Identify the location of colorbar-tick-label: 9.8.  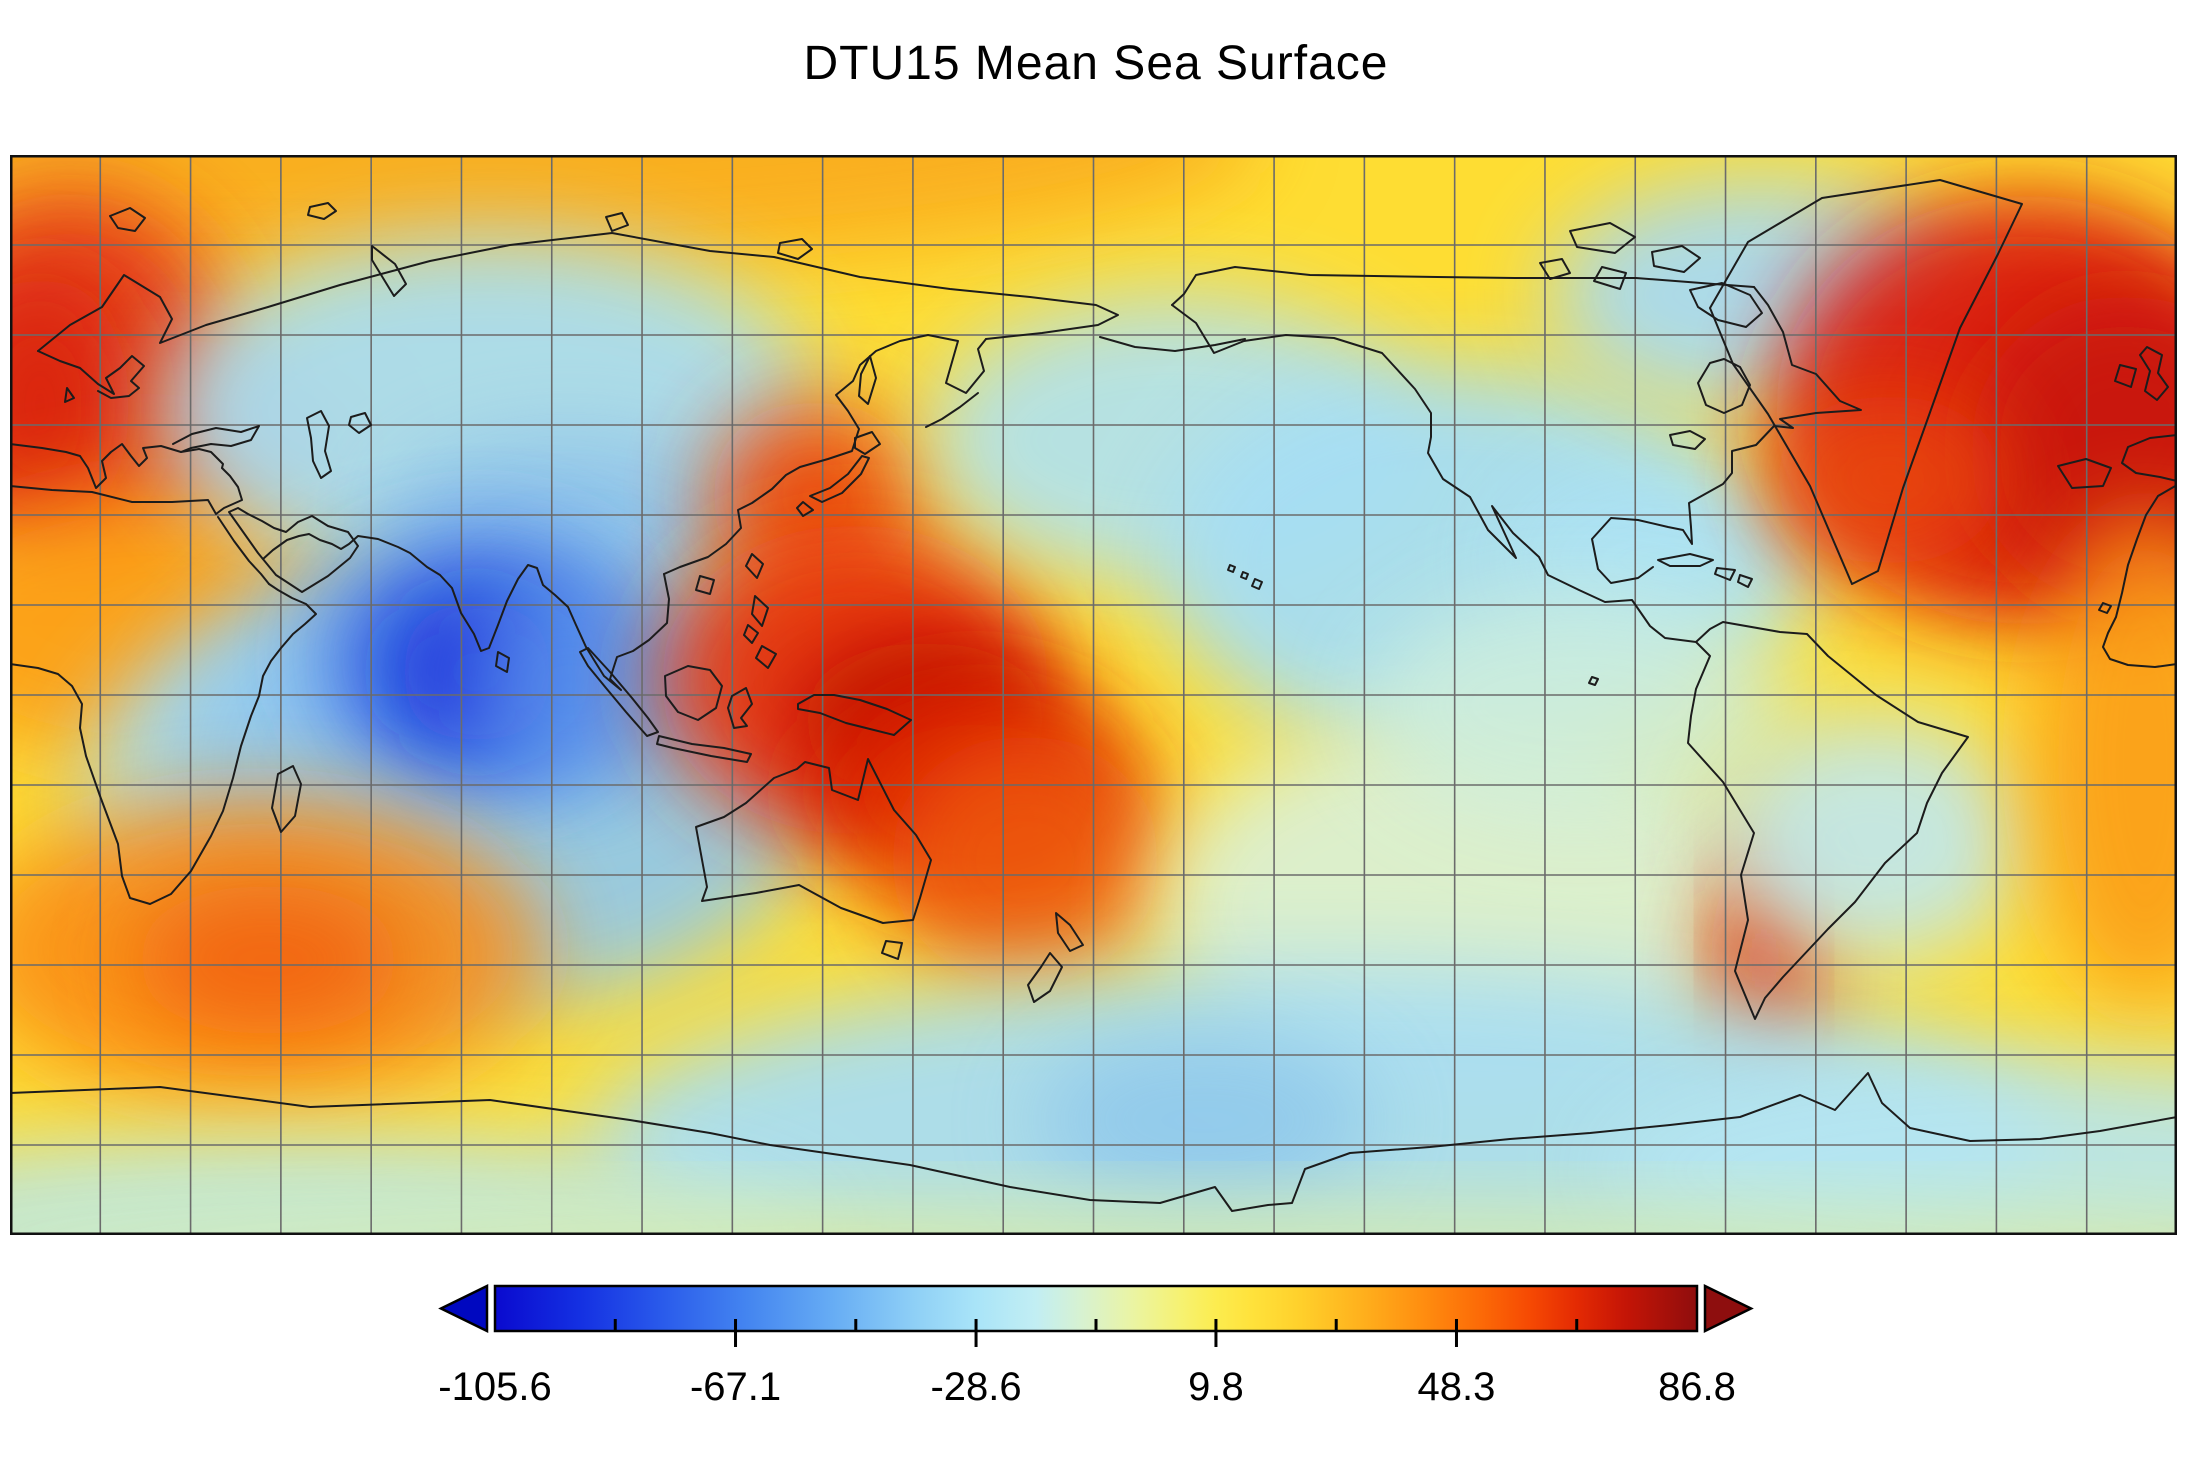
(1216, 1387).